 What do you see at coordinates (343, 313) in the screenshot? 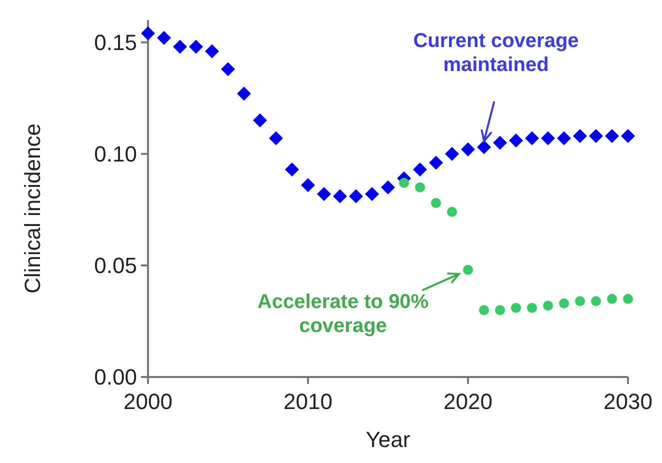
I see `annotation: Accelerate to 90% coverage` at bounding box center [343, 313].